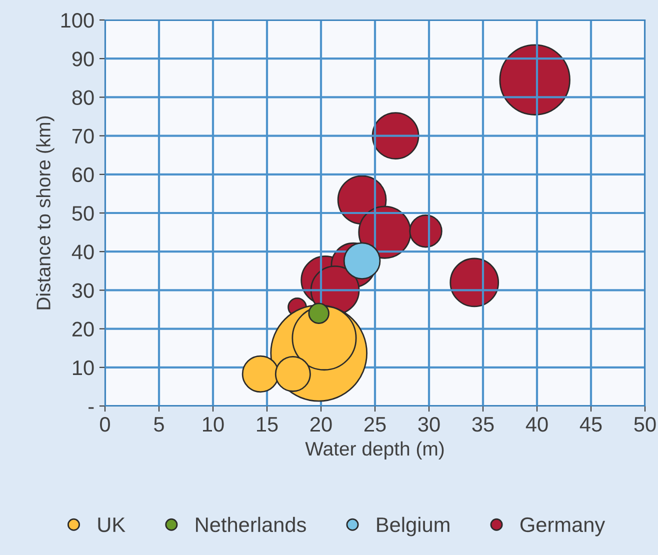  I want to click on y-tick-label: 70, so click(83, 136).